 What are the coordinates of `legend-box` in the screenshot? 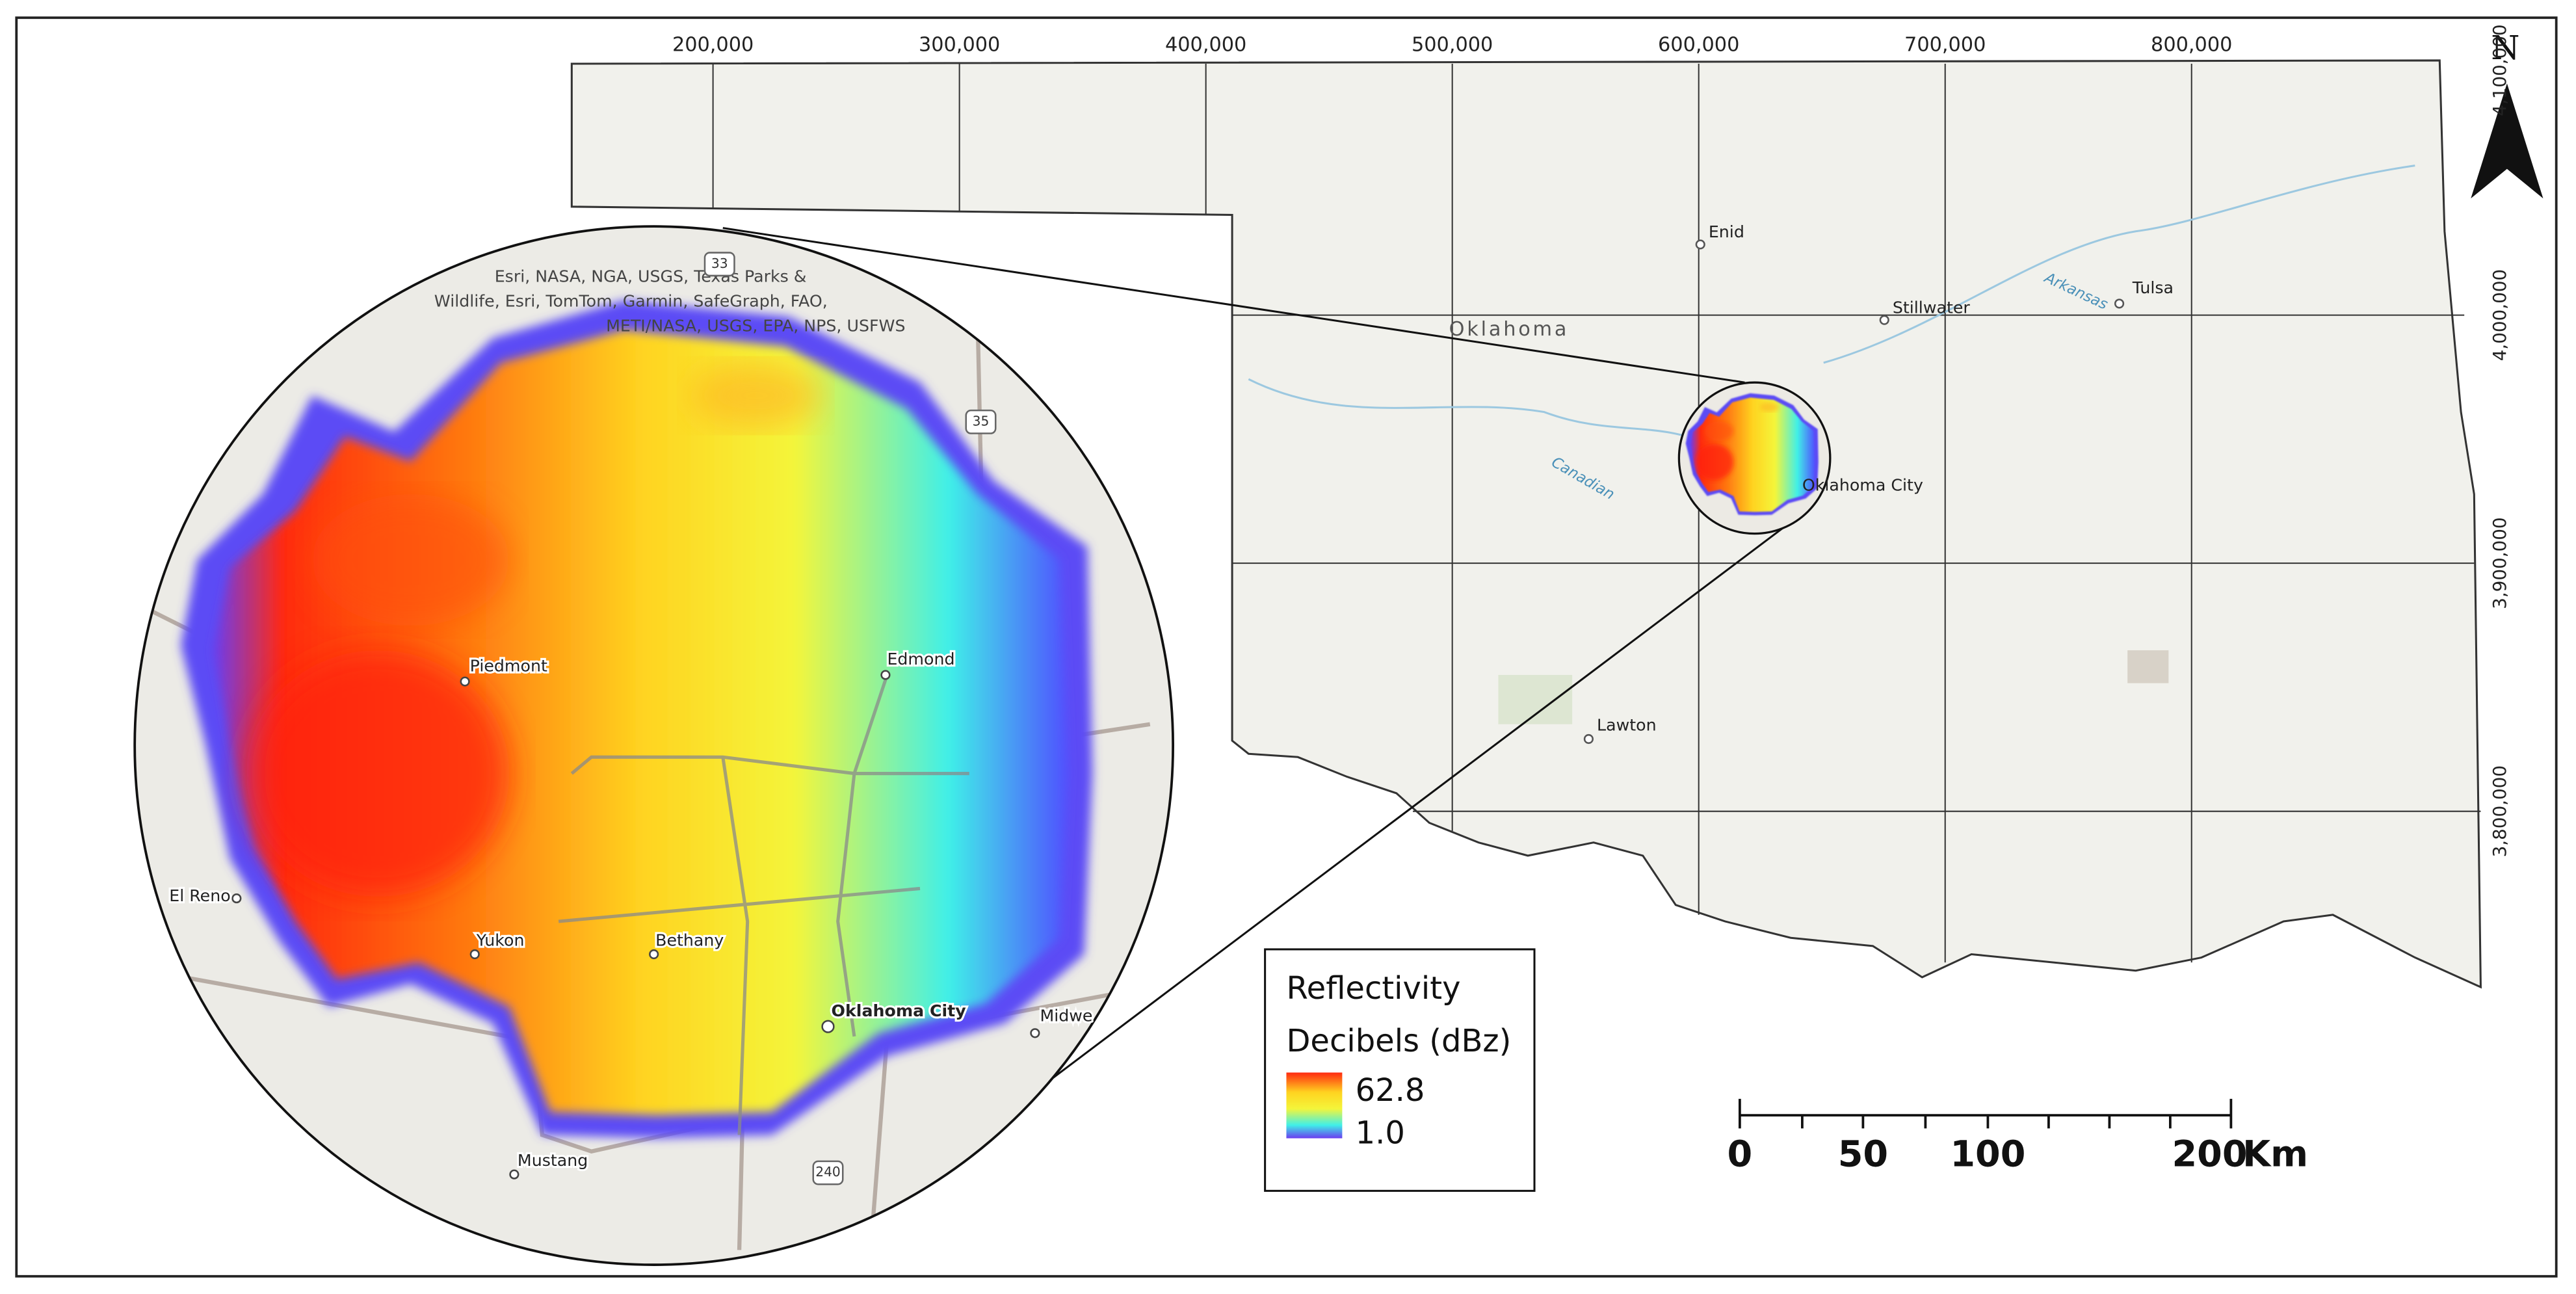 It's located at (1400, 1070).